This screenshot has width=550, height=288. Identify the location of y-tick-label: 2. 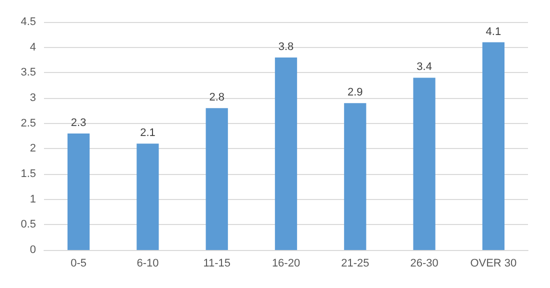
(33, 148).